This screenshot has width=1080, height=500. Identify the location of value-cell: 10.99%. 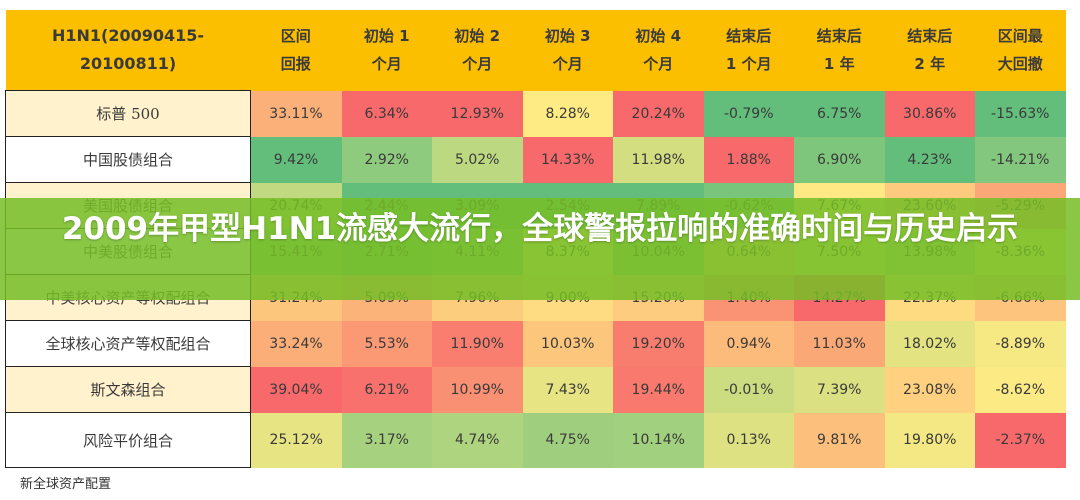
(477, 389).